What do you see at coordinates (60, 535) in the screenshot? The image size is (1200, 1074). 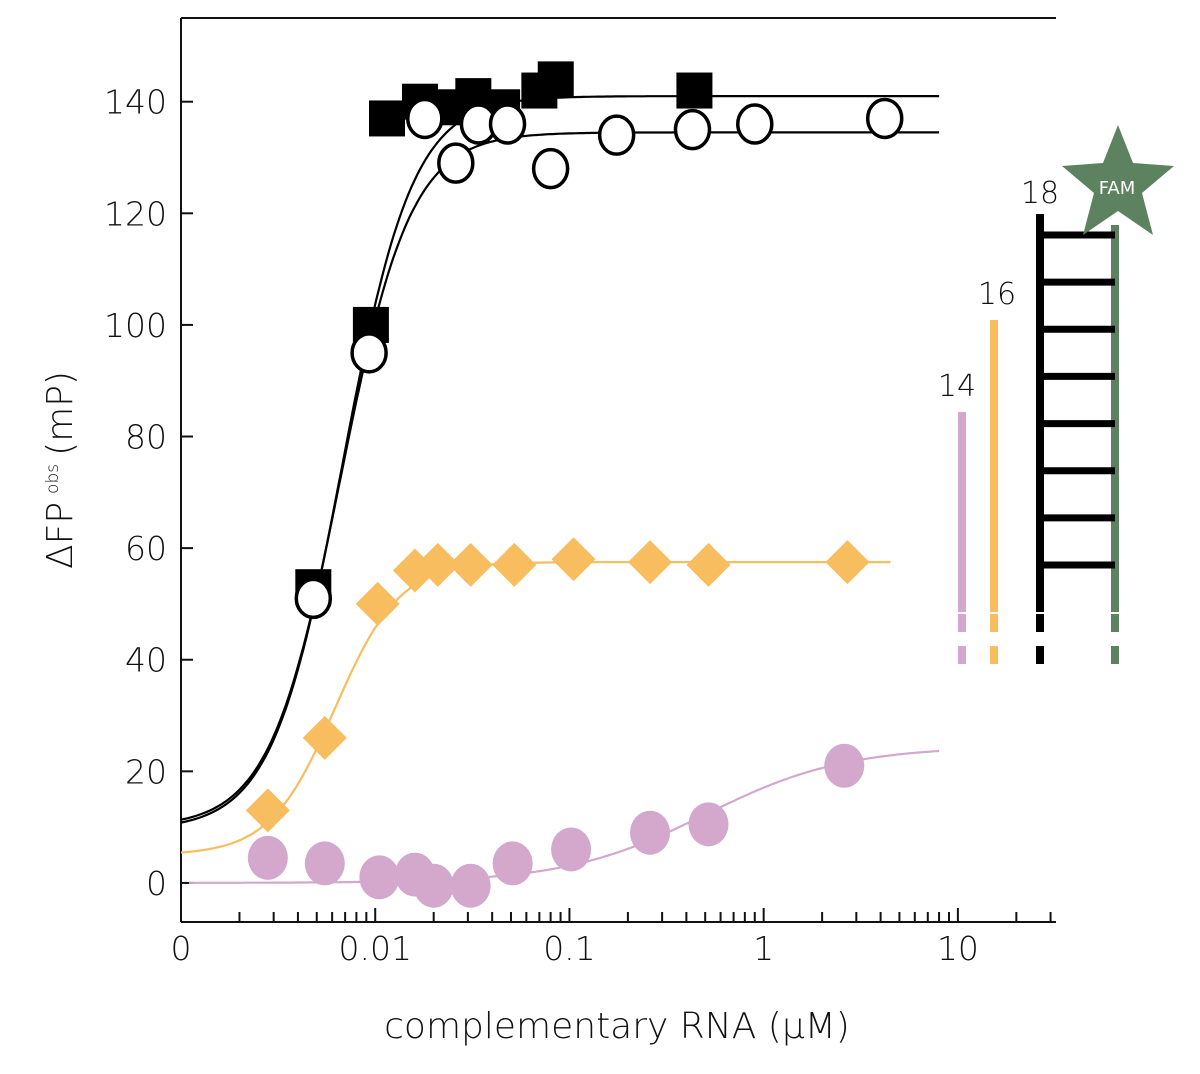 I see `y-axis-title-main: ΔFP` at bounding box center [60, 535].